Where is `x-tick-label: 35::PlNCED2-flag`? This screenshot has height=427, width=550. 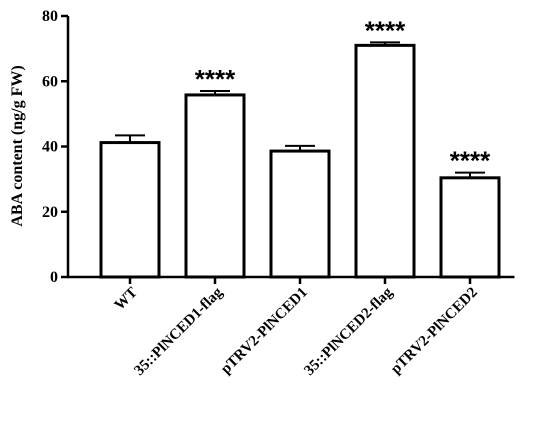
x-tick-label: 35::PlNCED2-flag is located at coordinates (348, 331).